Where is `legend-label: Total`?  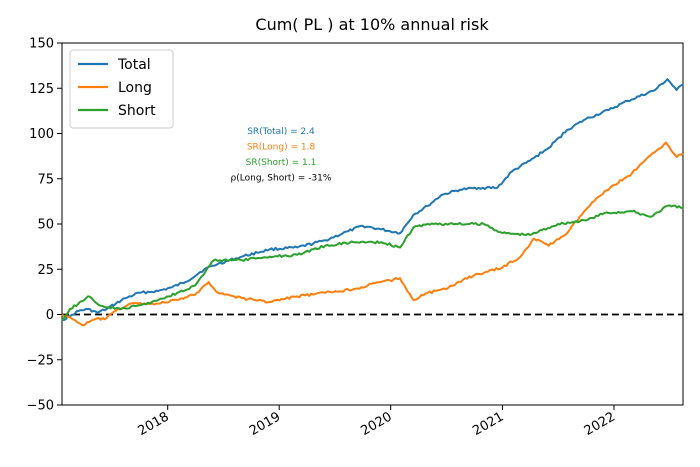 legend-label: Total is located at coordinates (134, 65).